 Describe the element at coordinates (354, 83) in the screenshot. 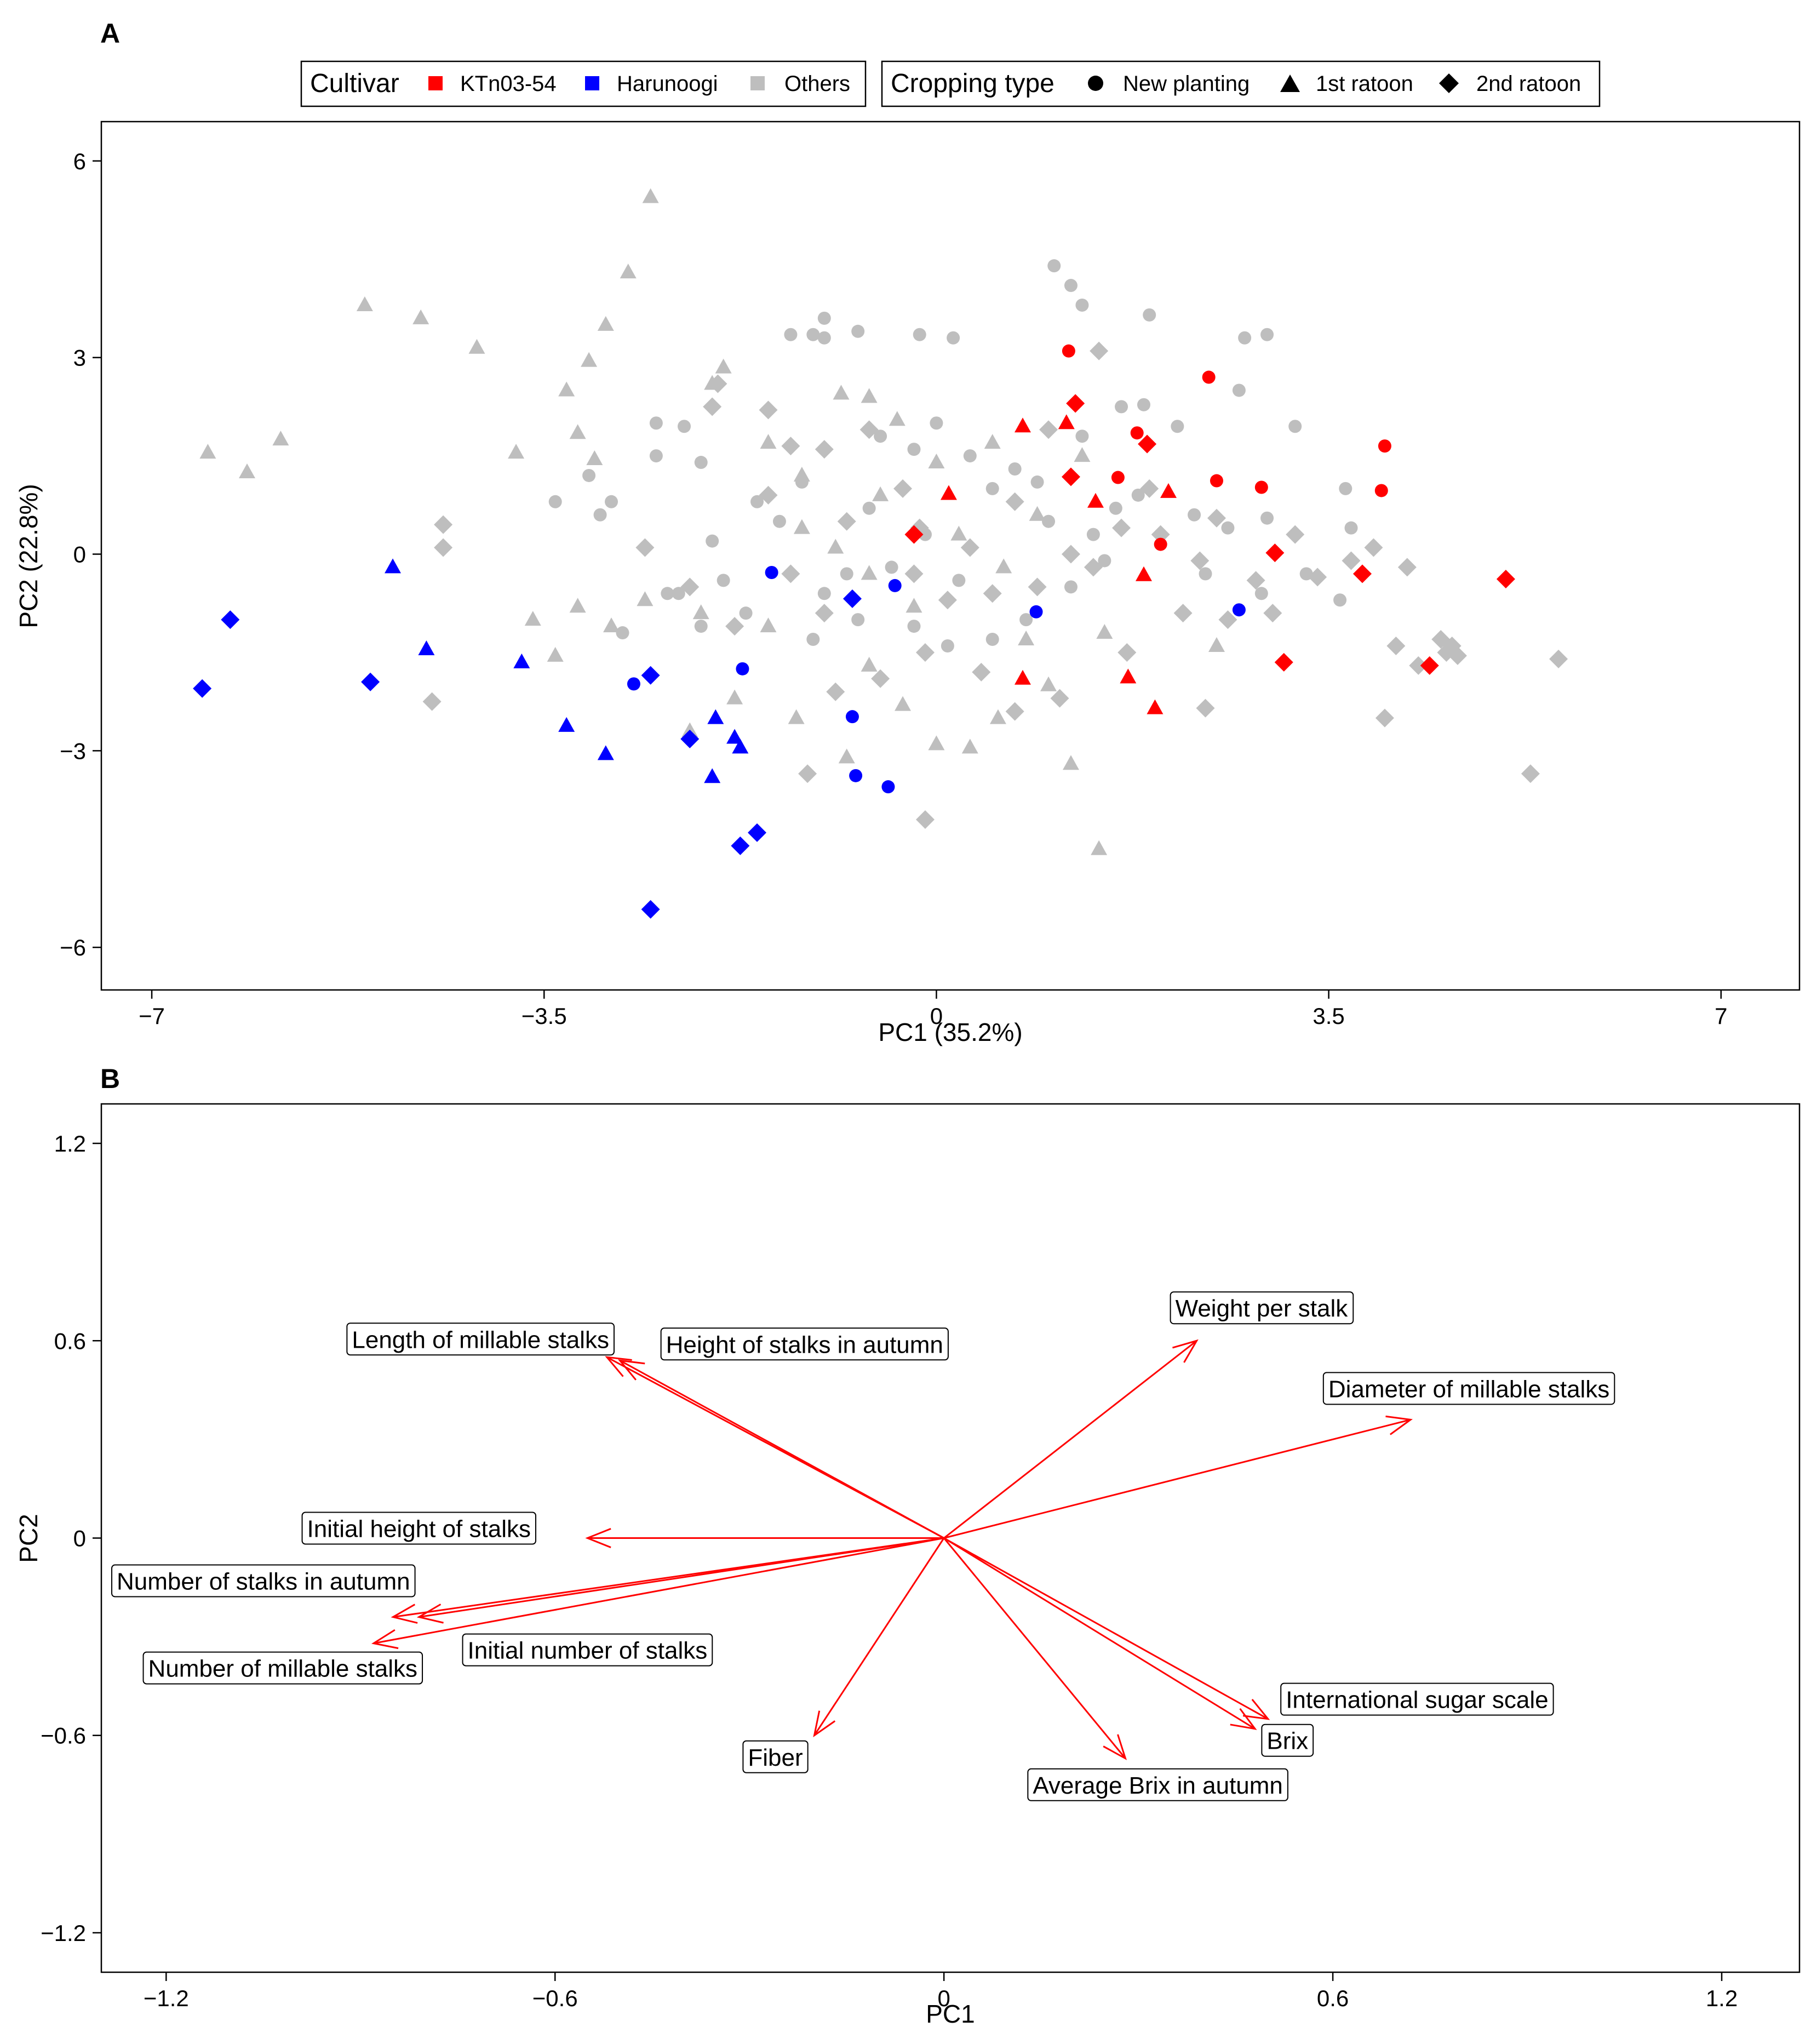

I see `legend-cultivar-title: Cultivar` at that location.